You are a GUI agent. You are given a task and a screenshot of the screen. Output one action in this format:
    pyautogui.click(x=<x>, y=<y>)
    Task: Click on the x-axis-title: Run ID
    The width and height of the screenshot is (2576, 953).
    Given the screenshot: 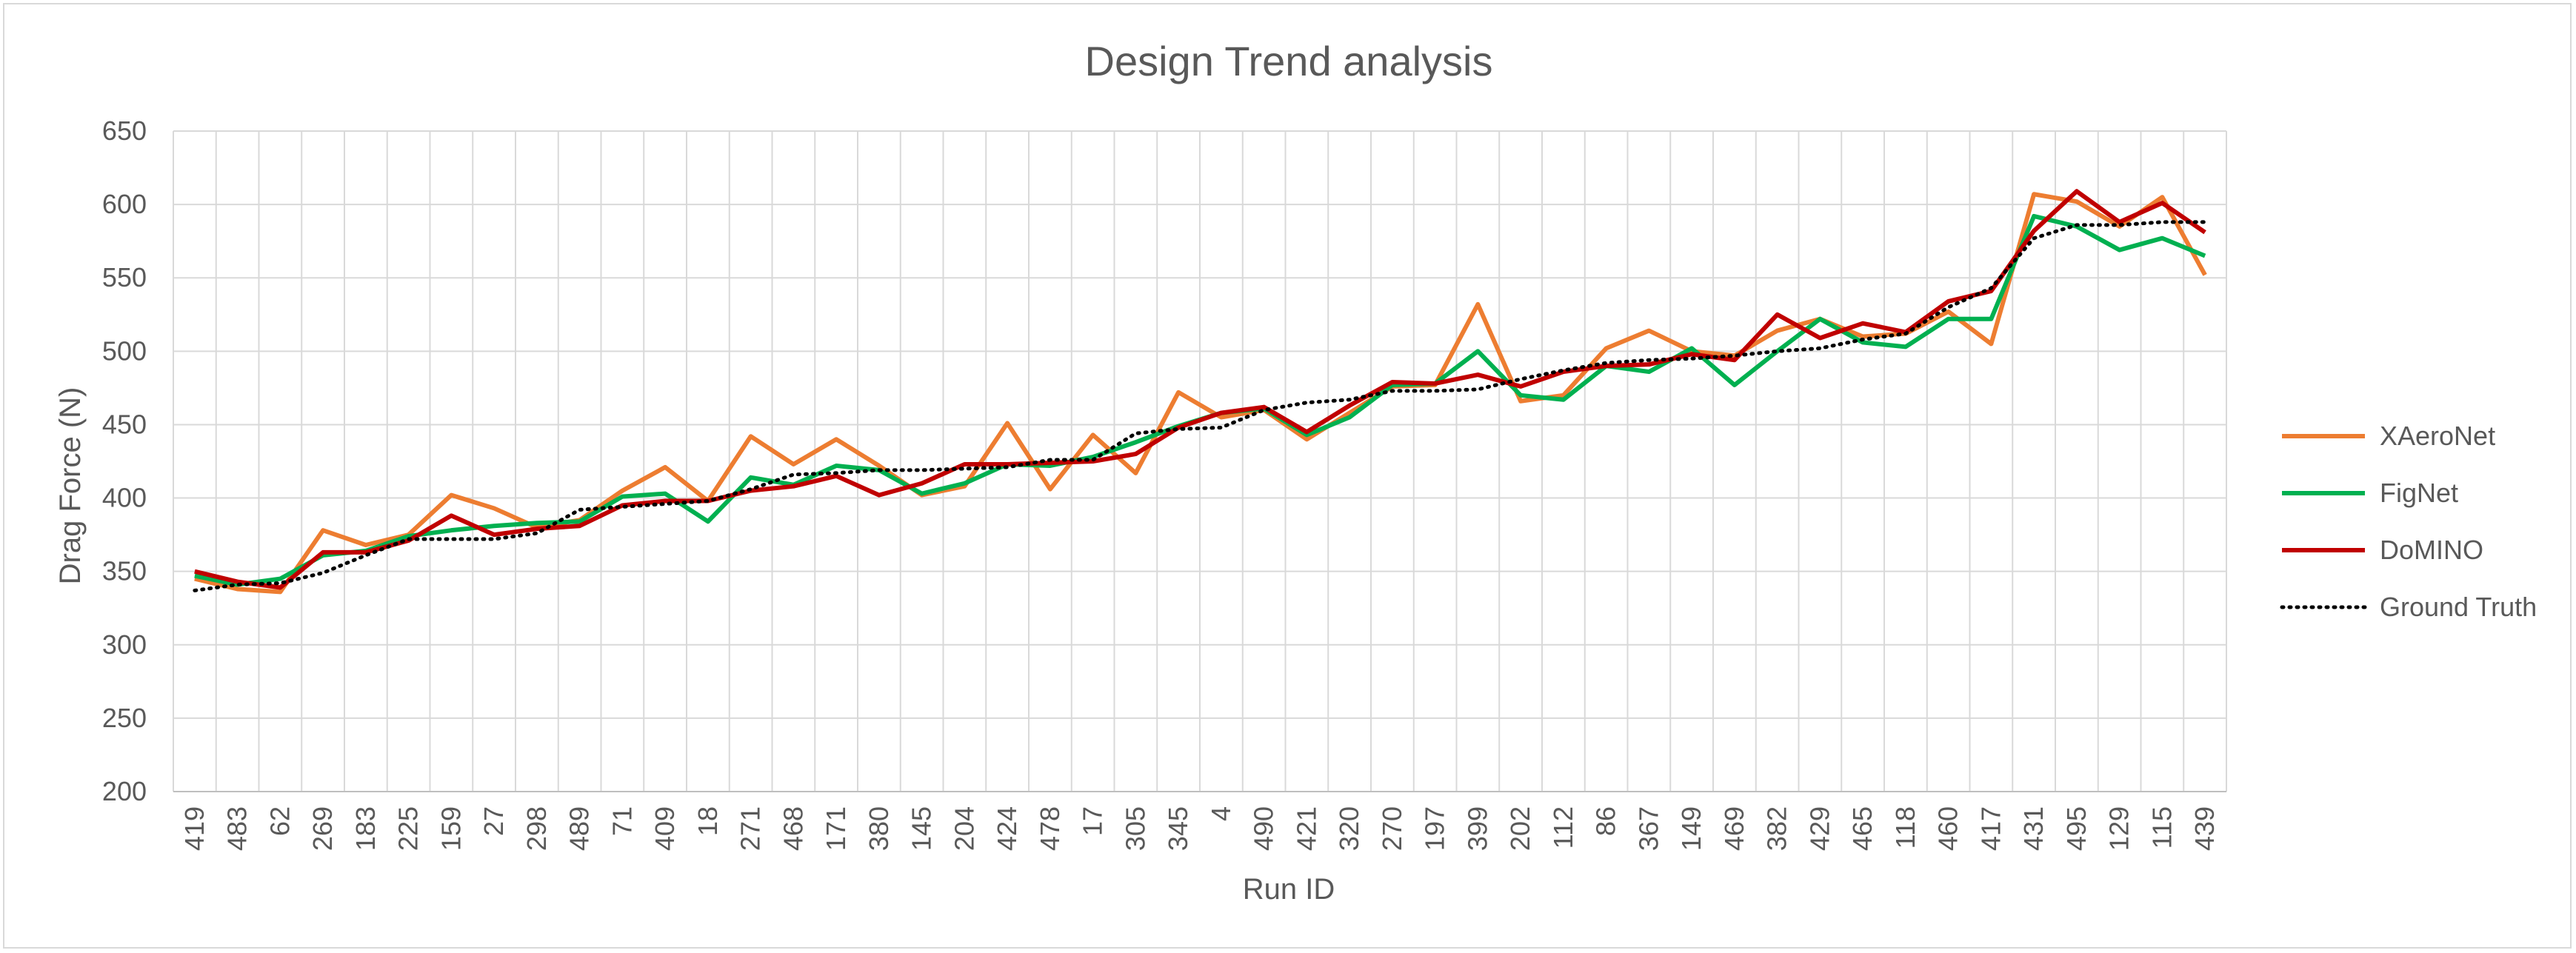 What is the action you would take?
    pyautogui.click(x=1289, y=889)
    